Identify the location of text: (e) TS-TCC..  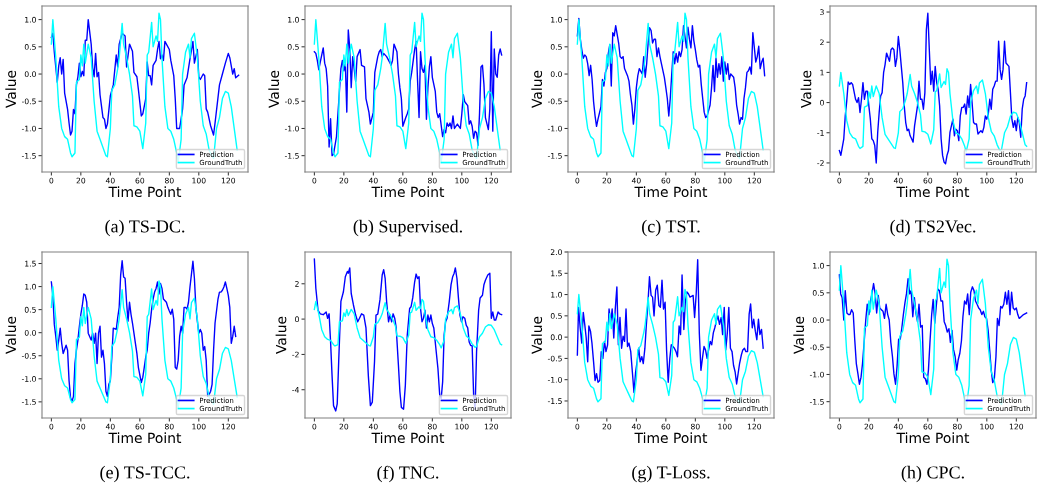
(145, 474).